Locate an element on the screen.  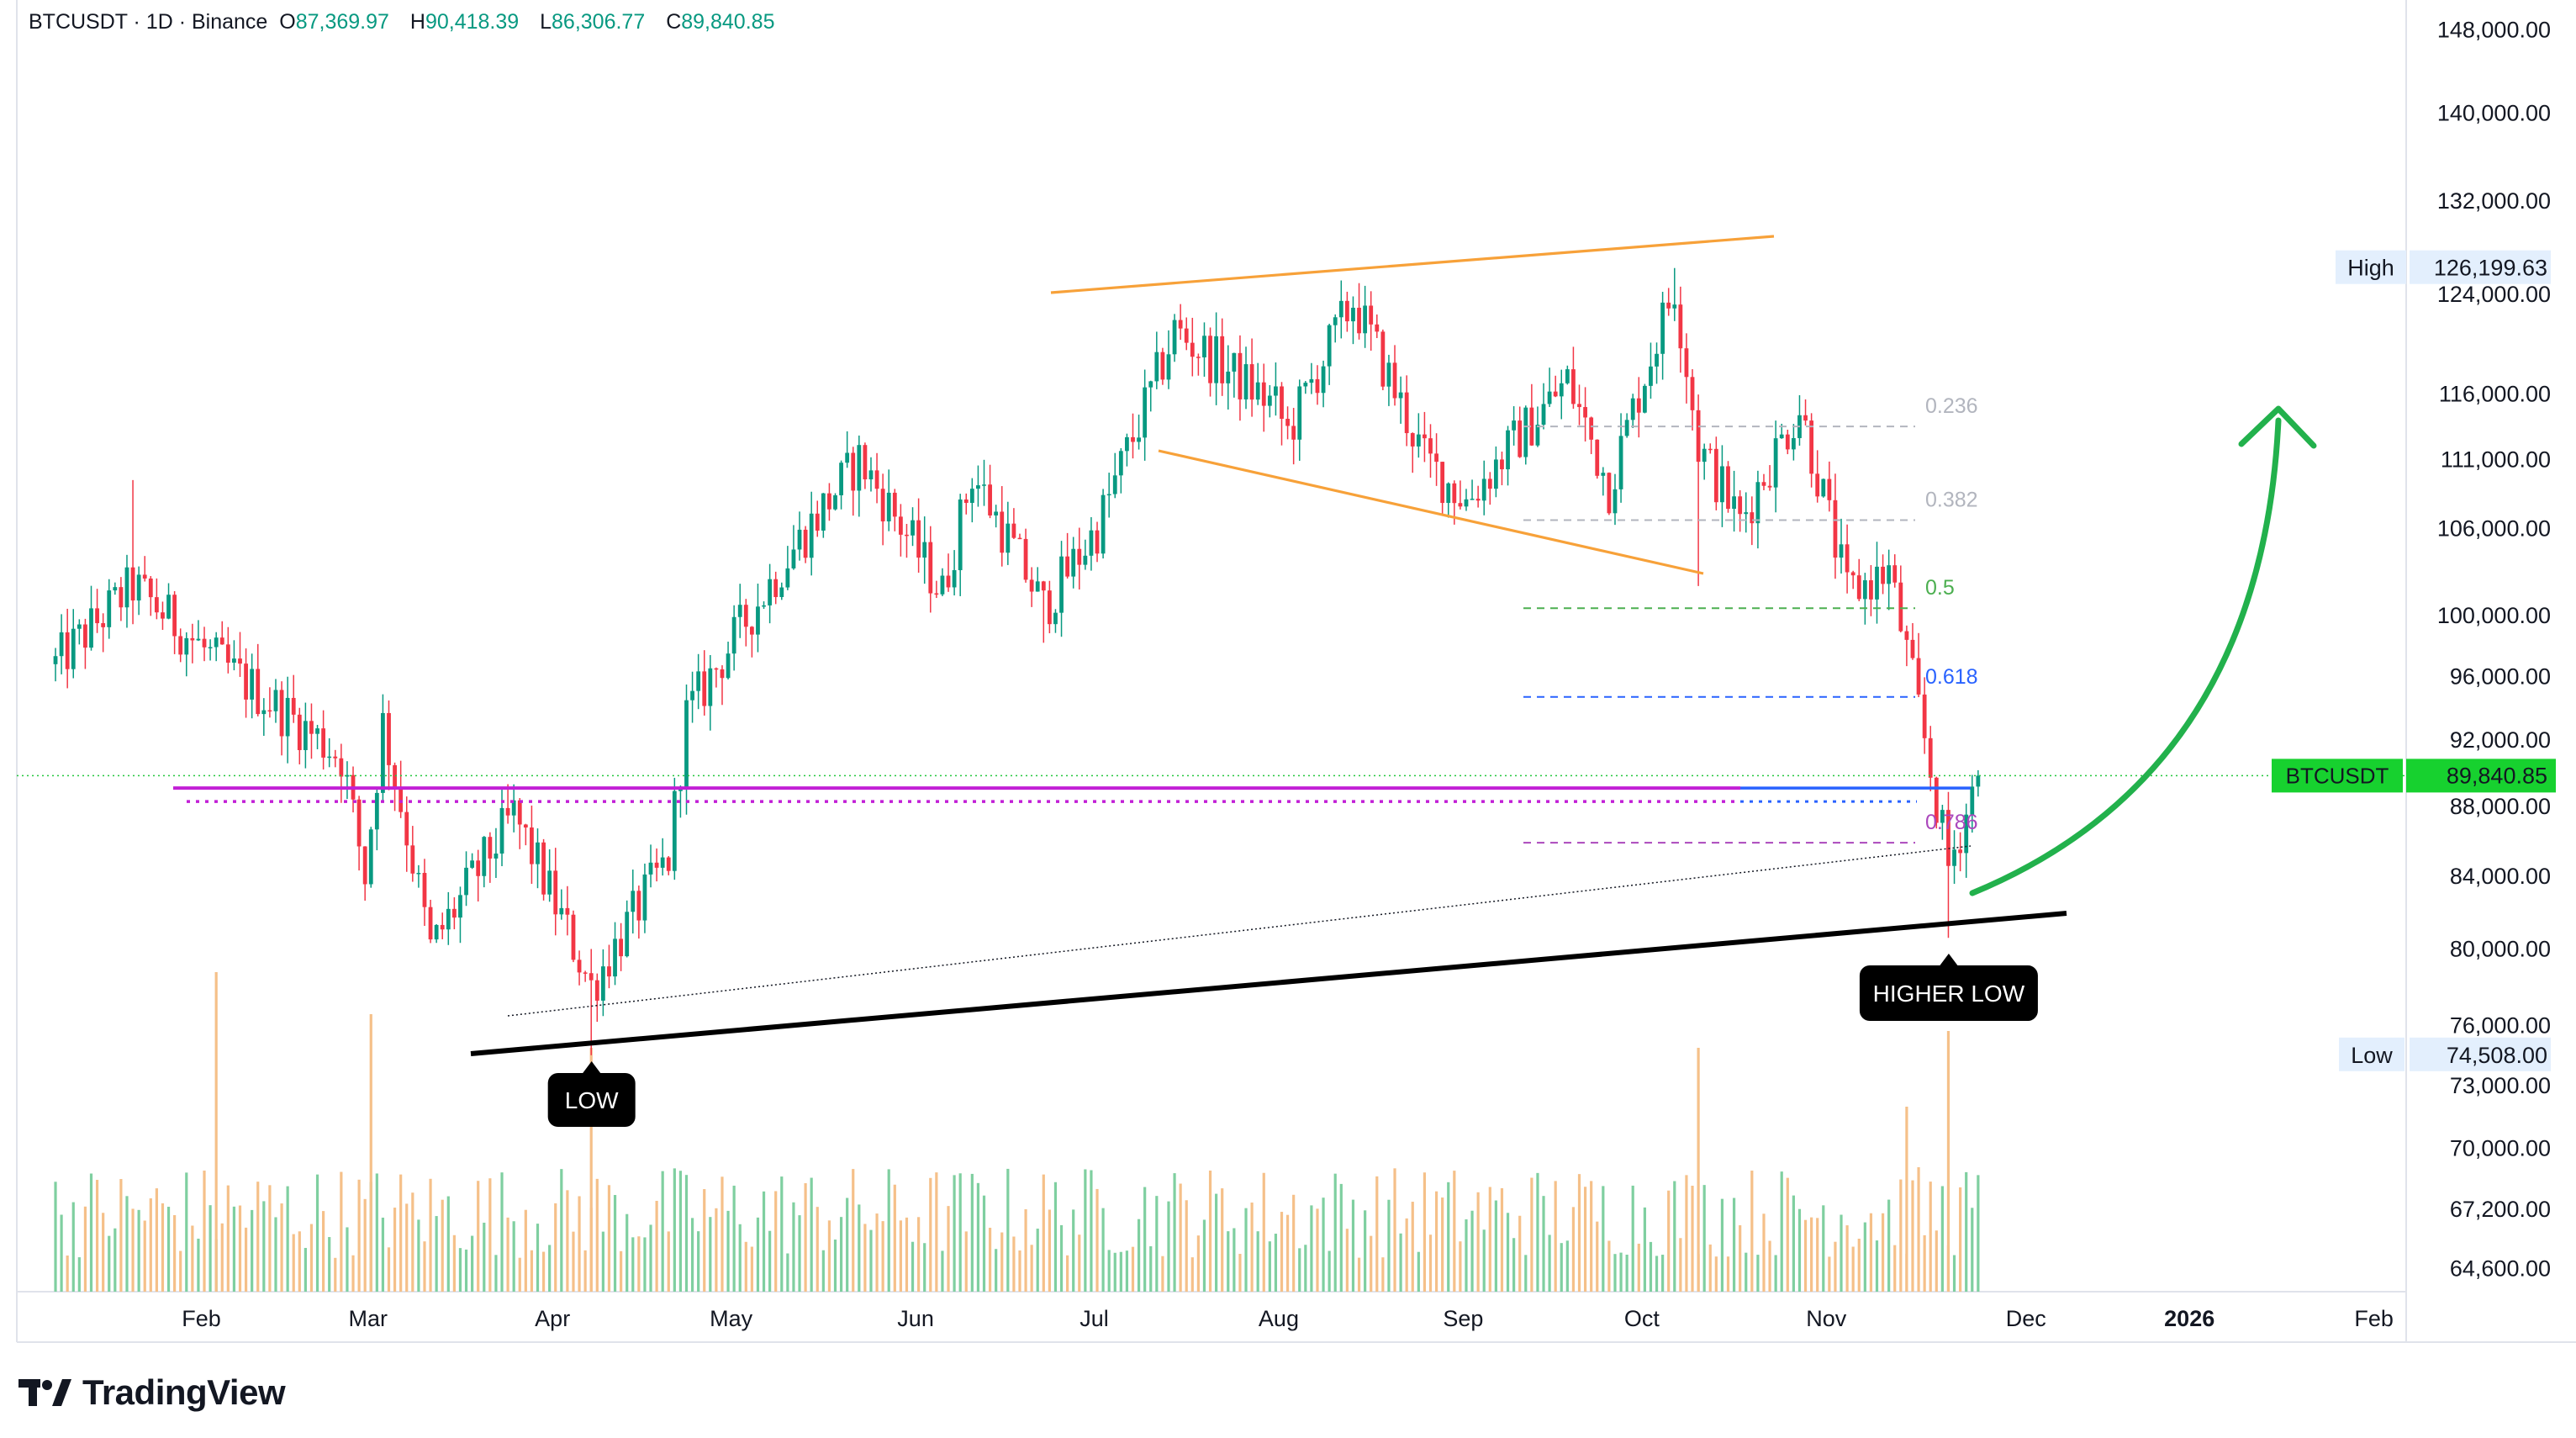
symbol-line: BTCUSDT · 1D · Binance is located at coordinates (148, 22).